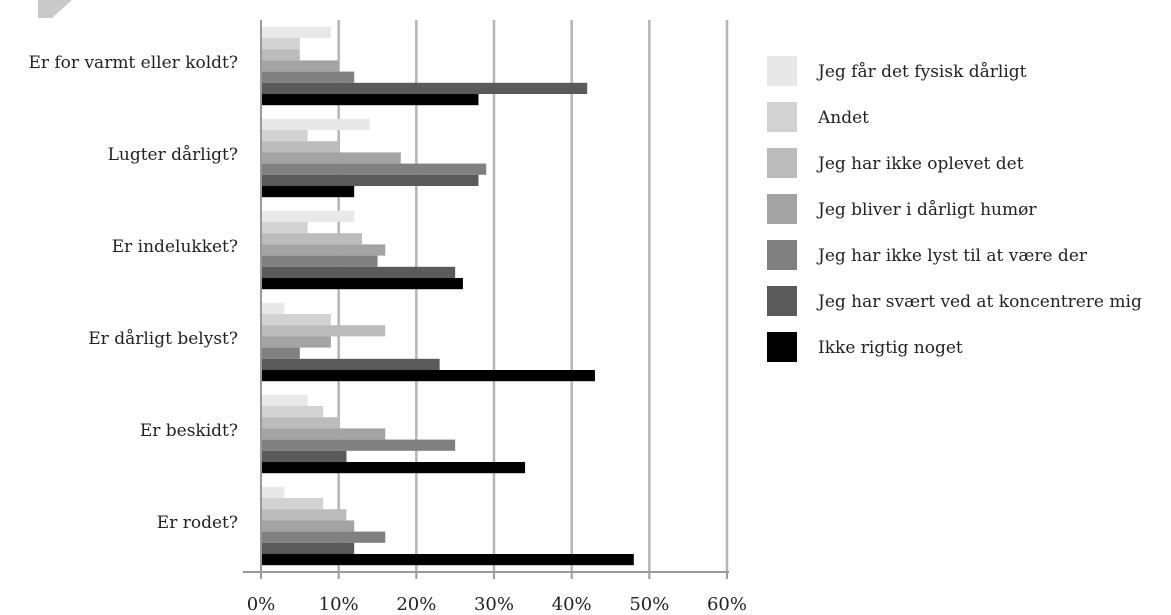 This screenshot has height=615, width=1171. What do you see at coordinates (494, 604) in the screenshot?
I see `x-tick-label: 30%` at bounding box center [494, 604].